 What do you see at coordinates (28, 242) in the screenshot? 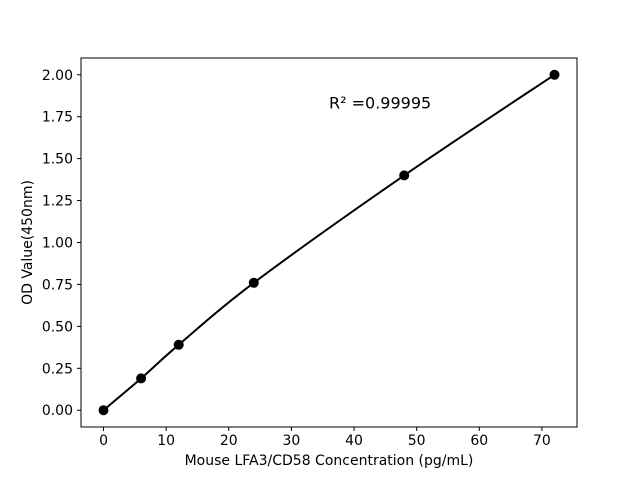
I see `y-axis-label: OD Value(450nm)` at bounding box center [28, 242].